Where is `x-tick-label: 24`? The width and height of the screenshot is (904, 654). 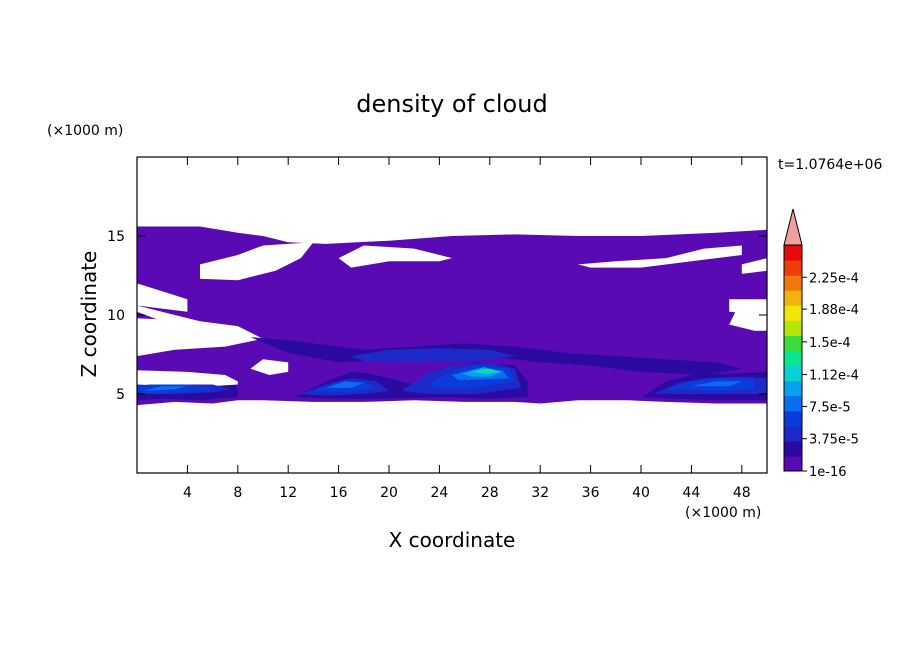 x-tick-label: 24 is located at coordinates (439, 493).